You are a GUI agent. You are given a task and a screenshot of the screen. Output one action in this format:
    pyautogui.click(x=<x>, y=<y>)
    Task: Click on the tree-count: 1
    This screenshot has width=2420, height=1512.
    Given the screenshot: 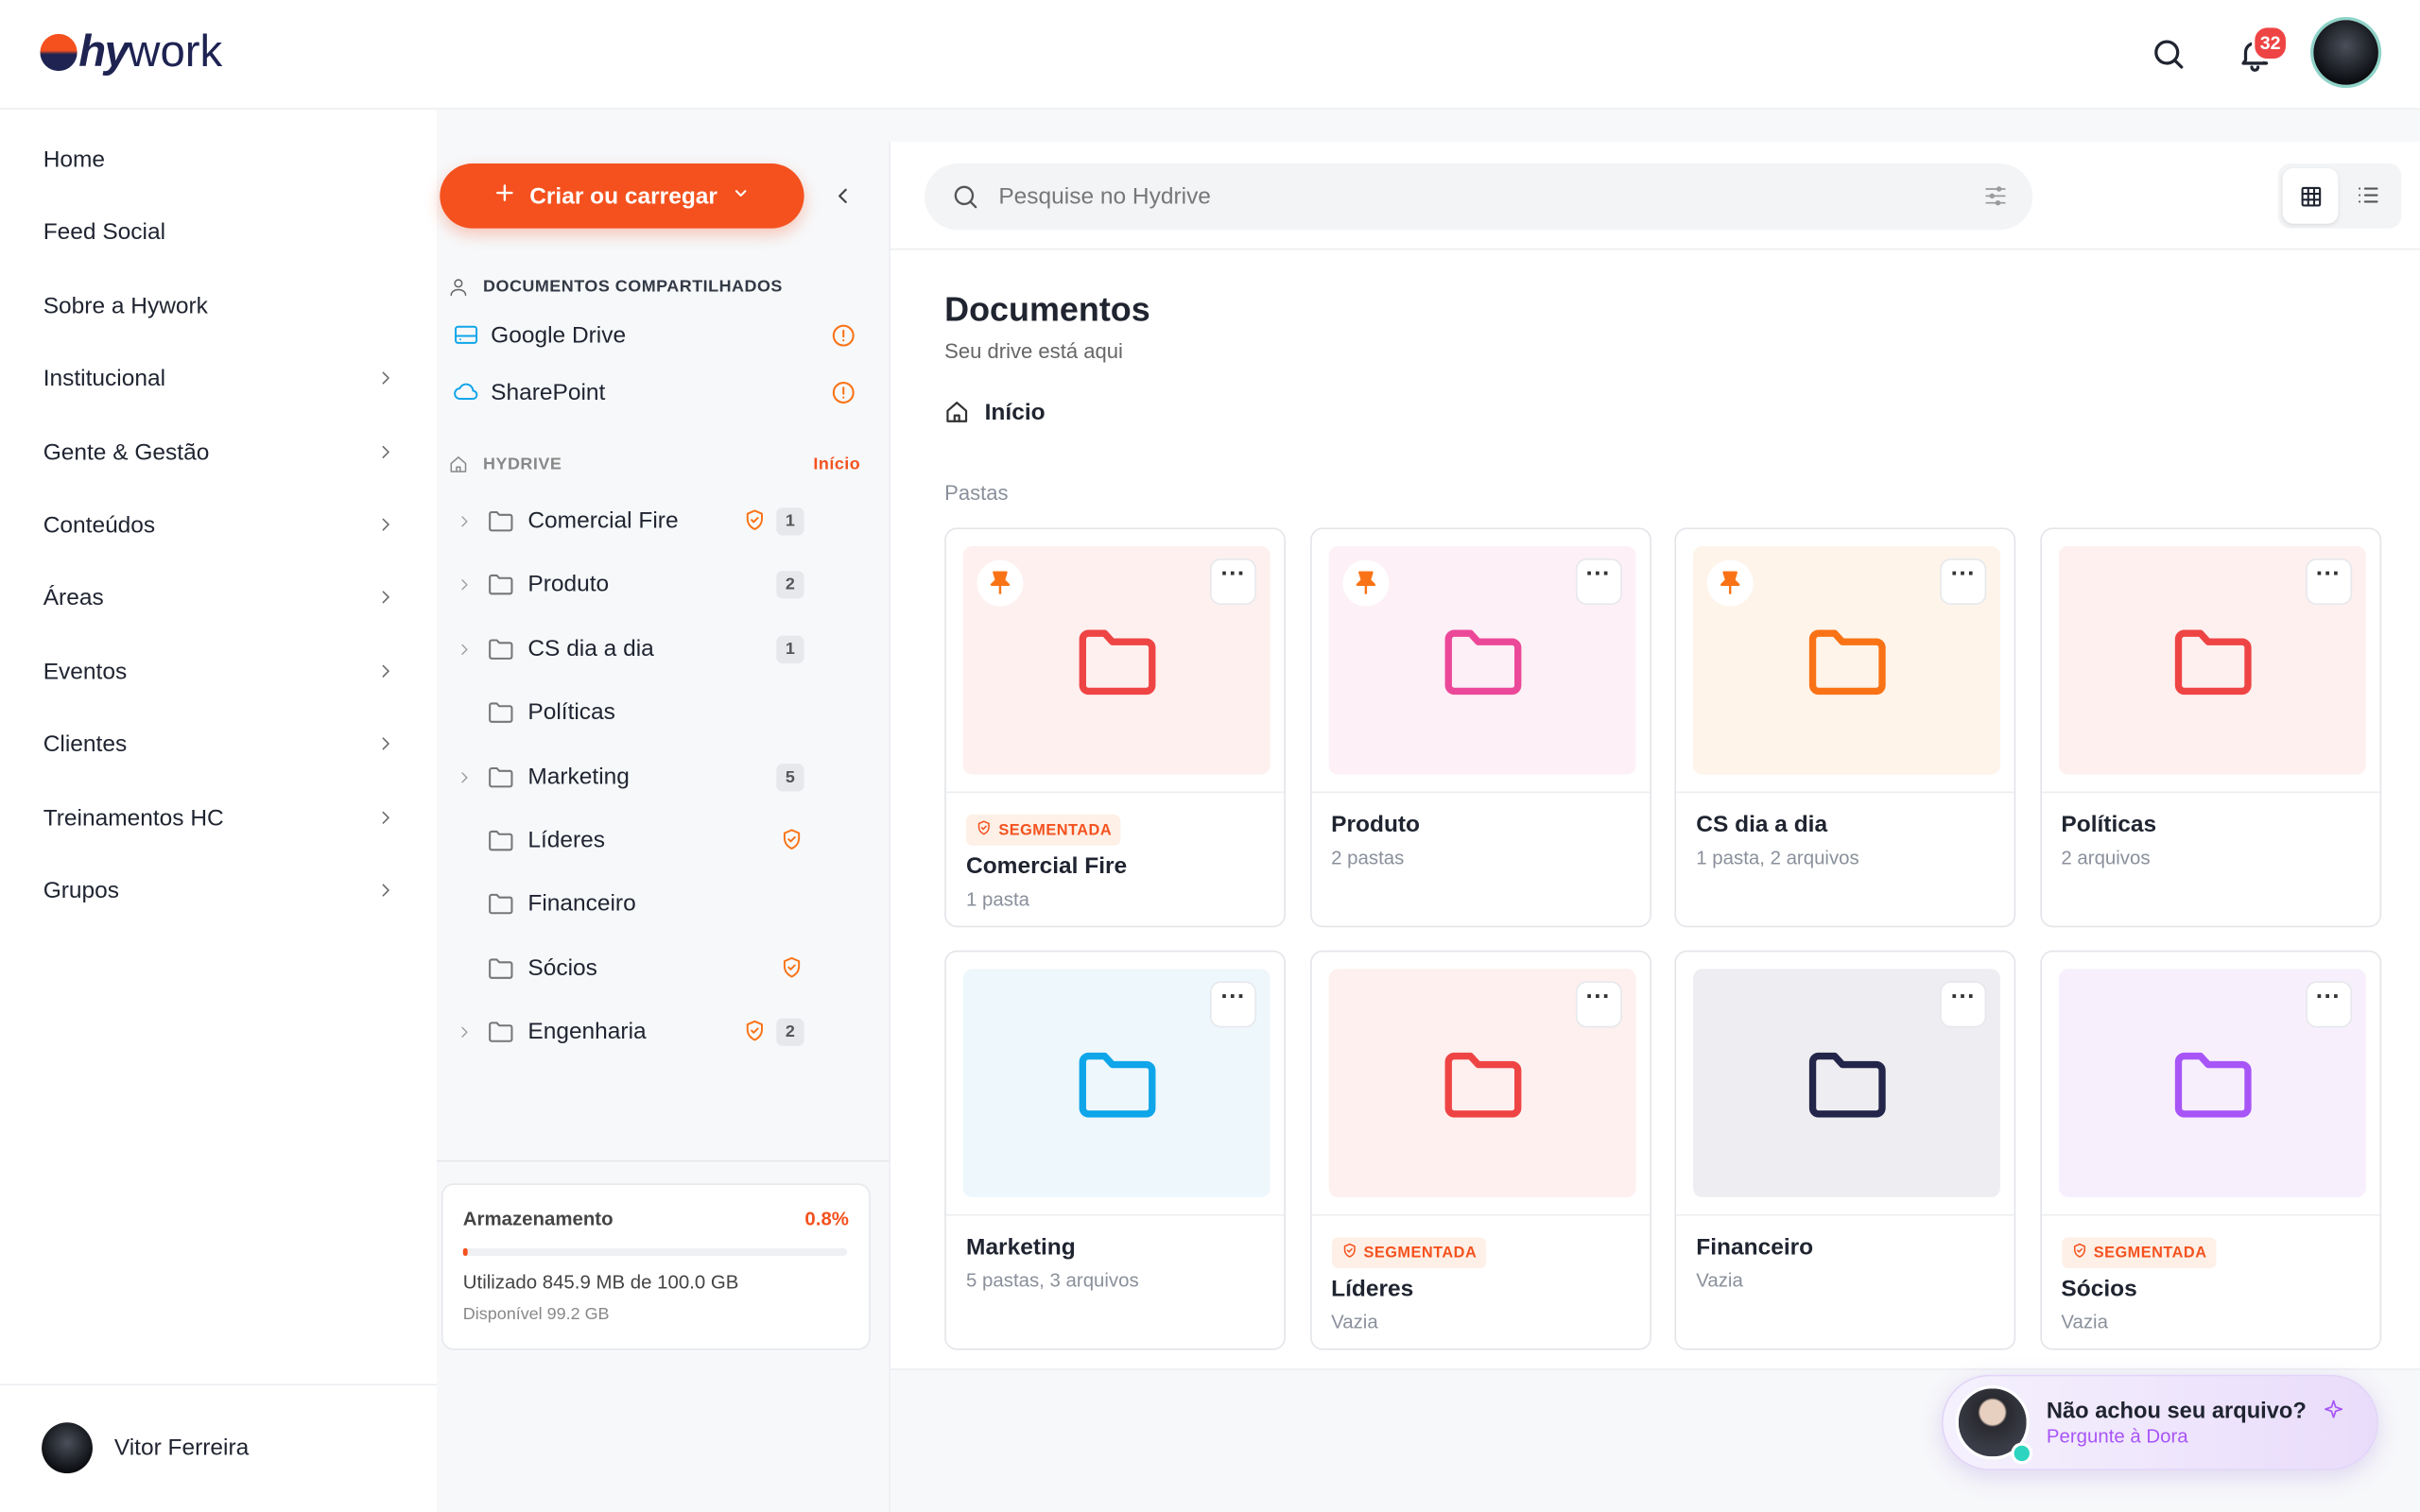 What is the action you would take?
    pyautogui.click(x=790, y=649)
    